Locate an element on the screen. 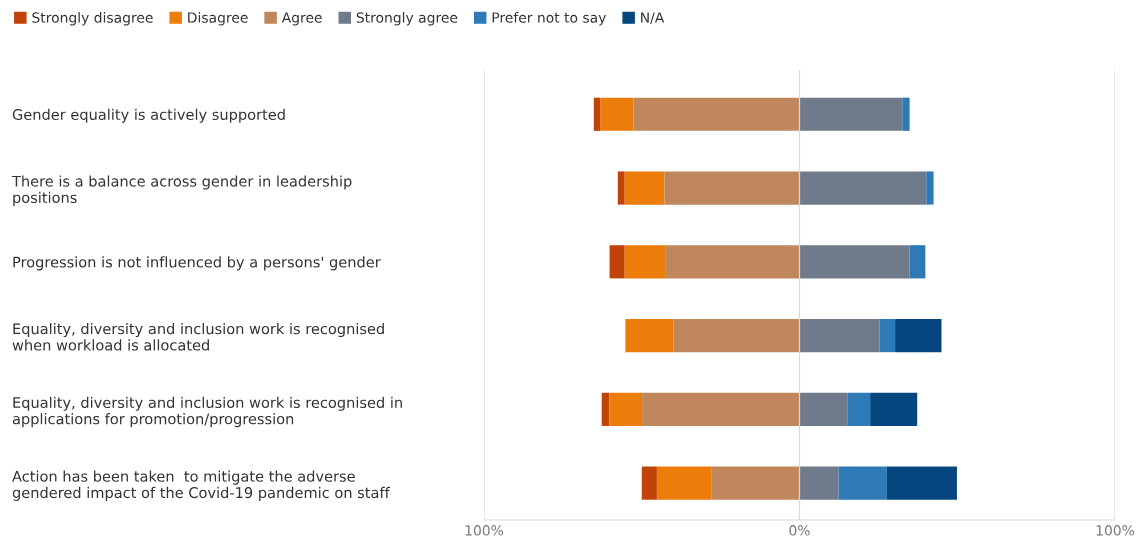 This screenshot has height=536, width=1143. legend-label: Strongly agree is located at coordinates (407, 19).